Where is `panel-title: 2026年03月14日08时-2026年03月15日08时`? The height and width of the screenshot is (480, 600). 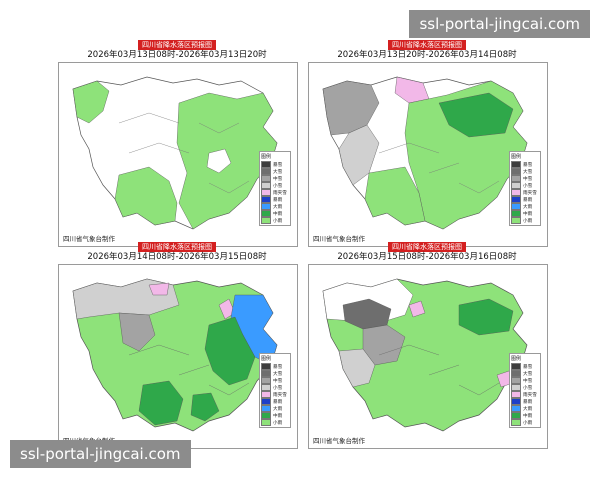
panel-title: 2026年03月14日08时-2026年03月15日08时 is located at coordinates (177, 257).